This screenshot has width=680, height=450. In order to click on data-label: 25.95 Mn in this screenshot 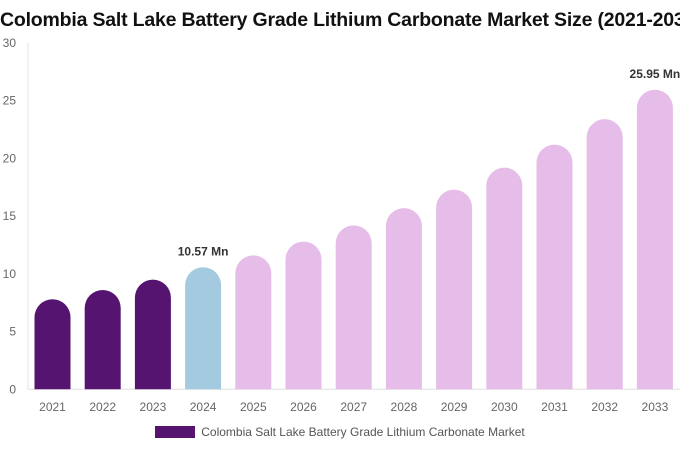, I will do `click(655, 74)`.